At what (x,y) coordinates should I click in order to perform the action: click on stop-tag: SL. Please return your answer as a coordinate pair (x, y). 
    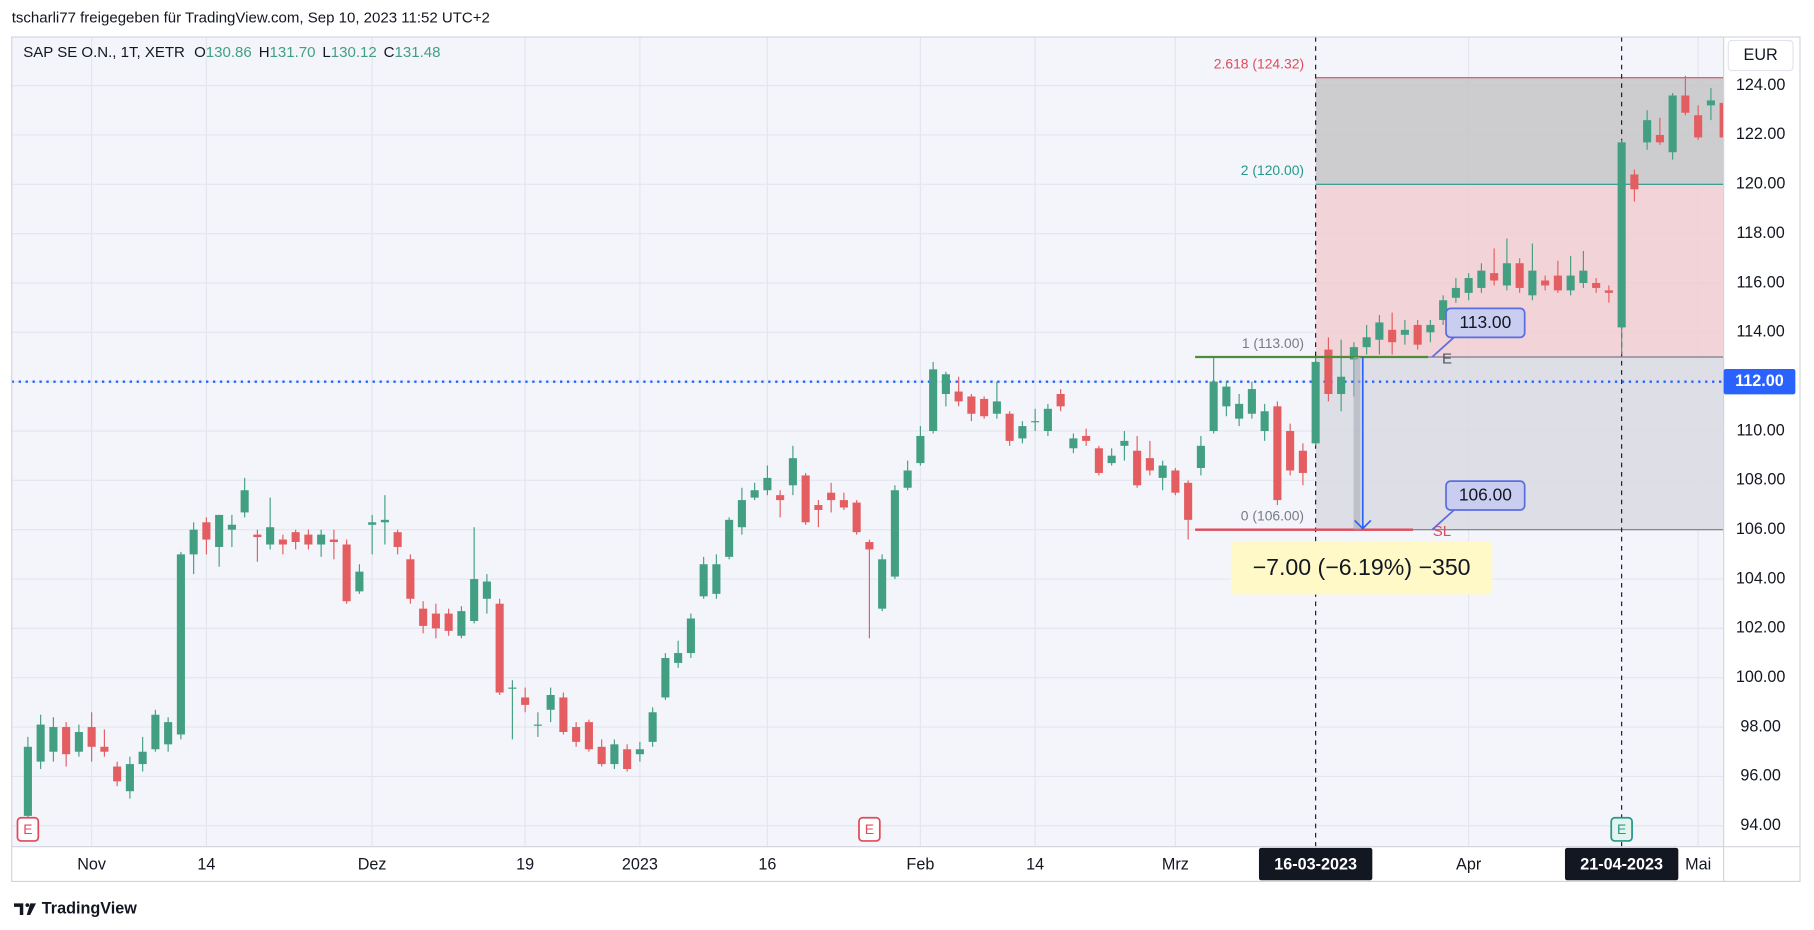
    Looking at the image, I should click on (1442, 531).